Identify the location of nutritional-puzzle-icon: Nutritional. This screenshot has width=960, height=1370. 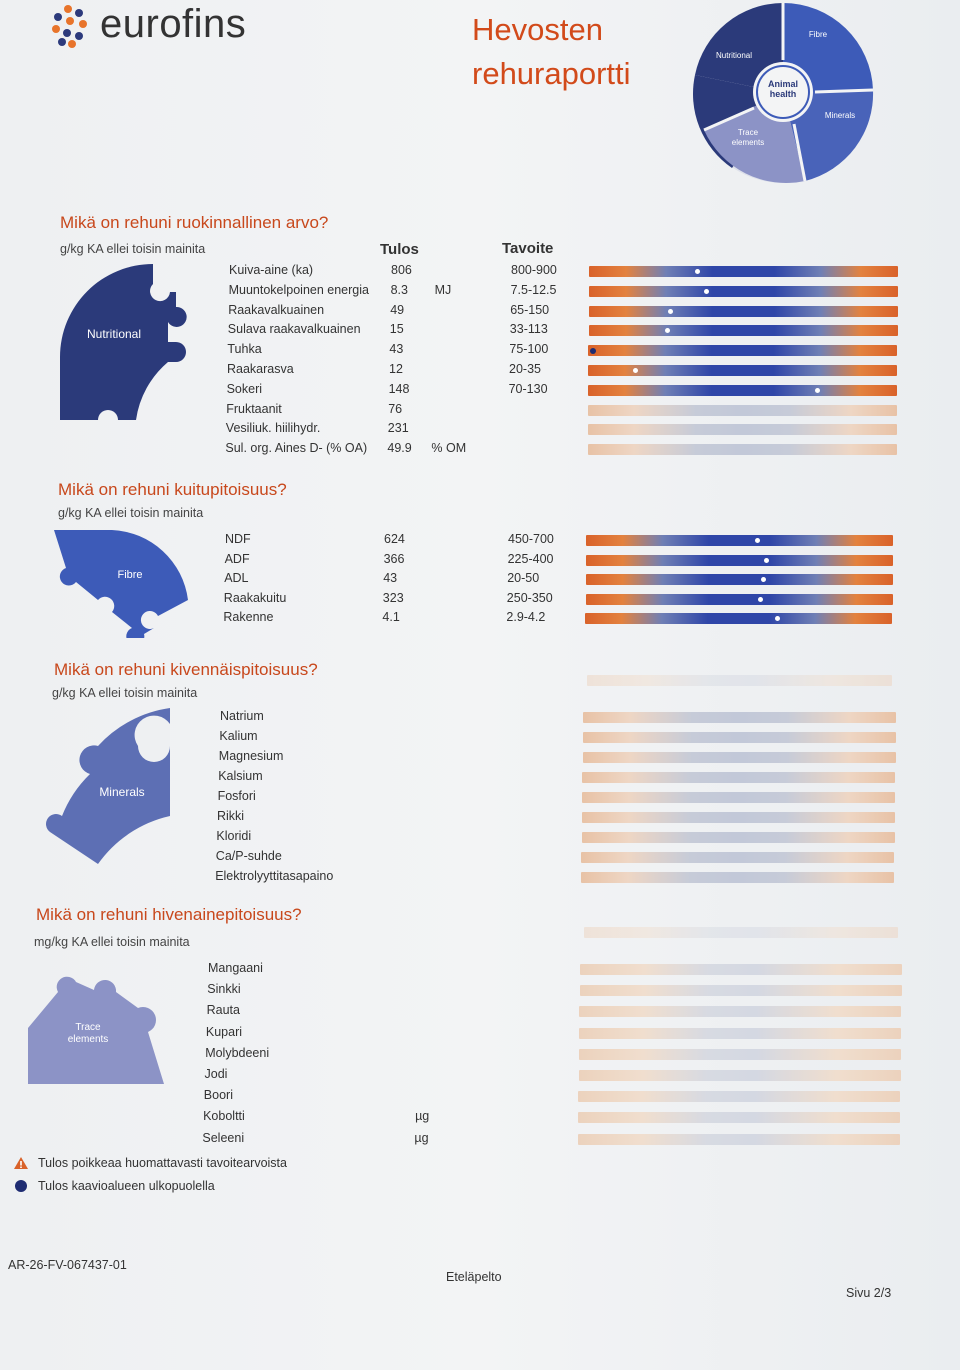
(123, 342).